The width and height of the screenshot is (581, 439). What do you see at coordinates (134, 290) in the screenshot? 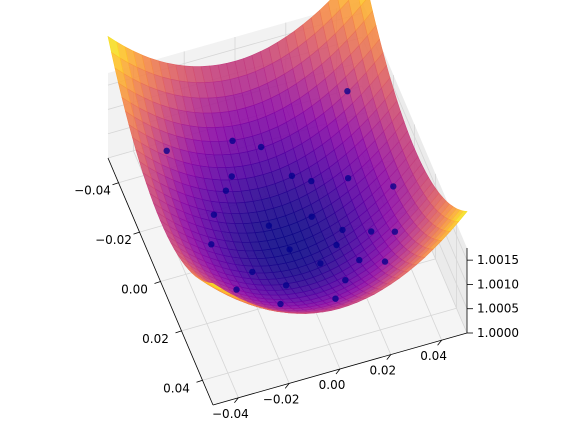
I see `y-tick-label: 0.00` at bounding box center [134, 290].